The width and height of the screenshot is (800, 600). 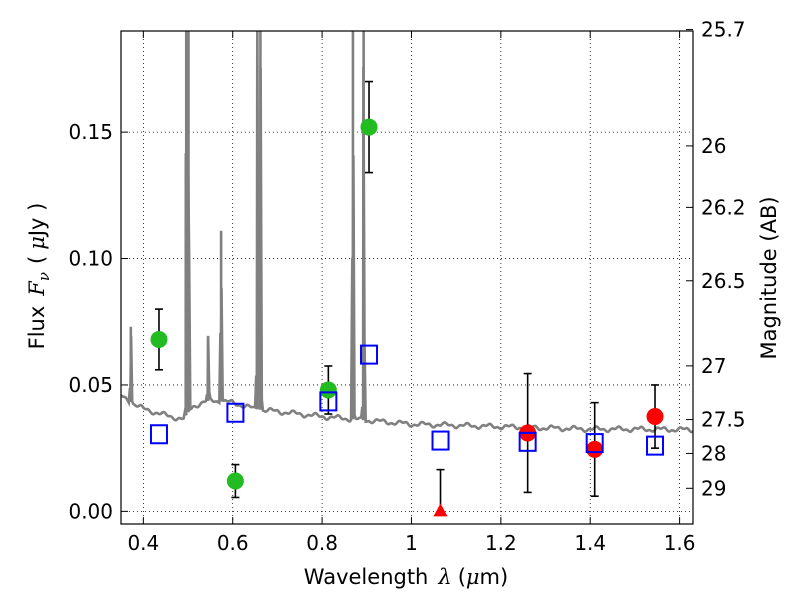 What do you see at coordinates (769, 277) in the screenshot?
I see `y2-axis-title: Magnitude (AB)` at bounding box center [769, 277].